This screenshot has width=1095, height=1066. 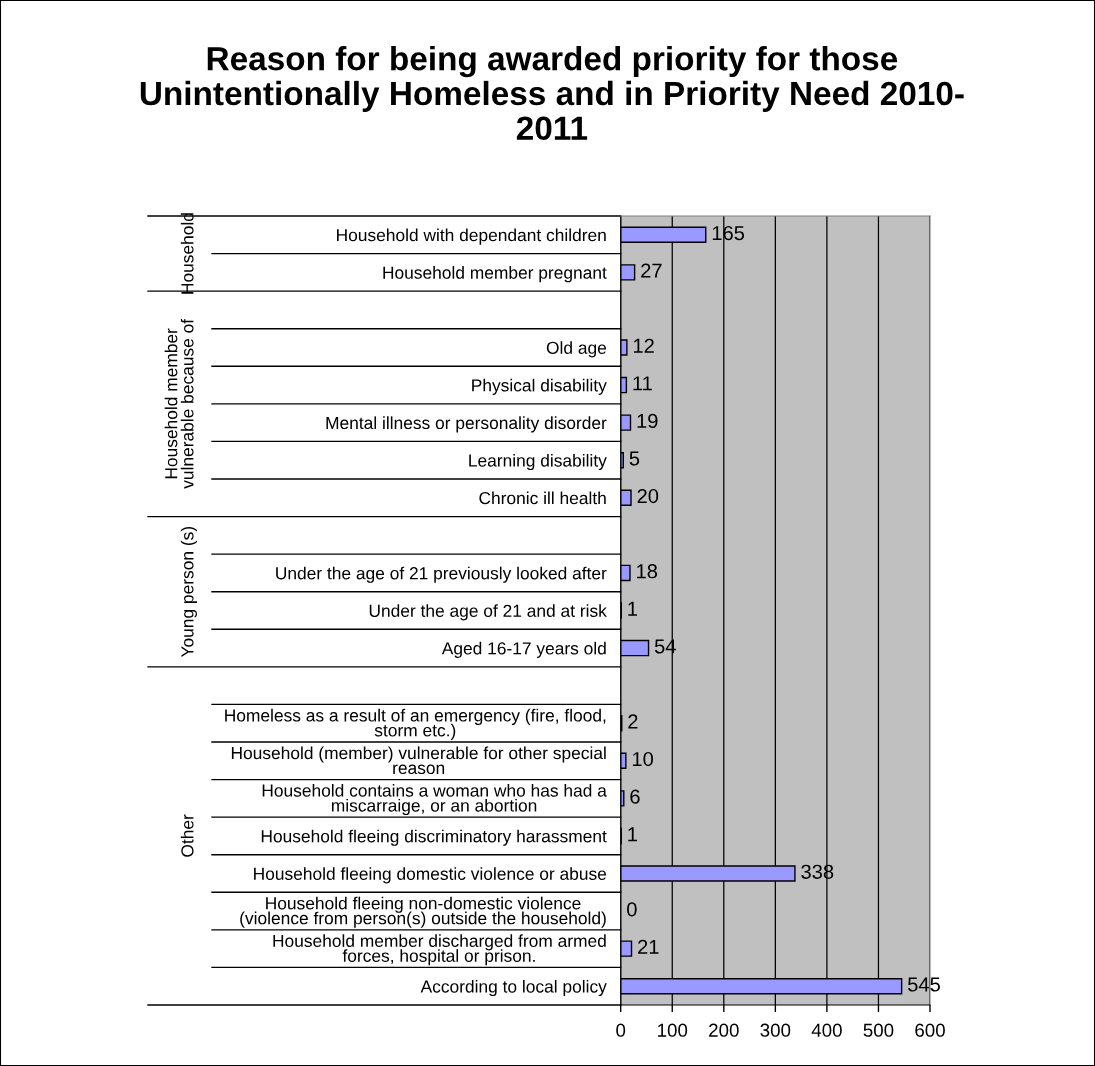 I want to click on x-tick-label: 300, so click(x=775, y=1030).